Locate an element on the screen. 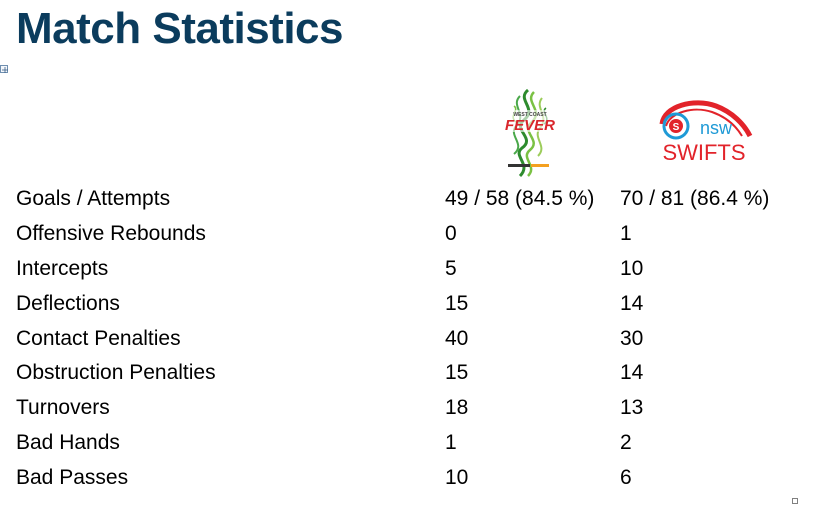 This screenshot has height=507, width=827. stat-label: Offensive Rebounds is located at coordinates (111, 234).